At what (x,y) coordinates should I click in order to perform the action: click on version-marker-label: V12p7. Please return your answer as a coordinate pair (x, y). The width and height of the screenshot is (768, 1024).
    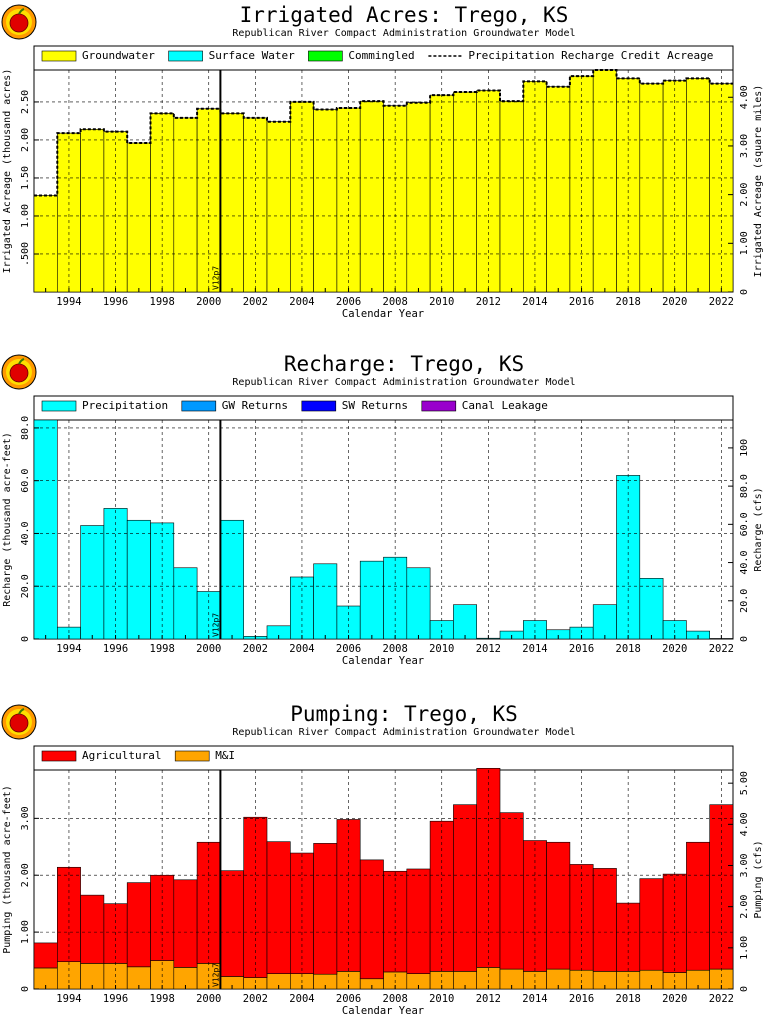
    Looking at the image, I should click on (215, 278).